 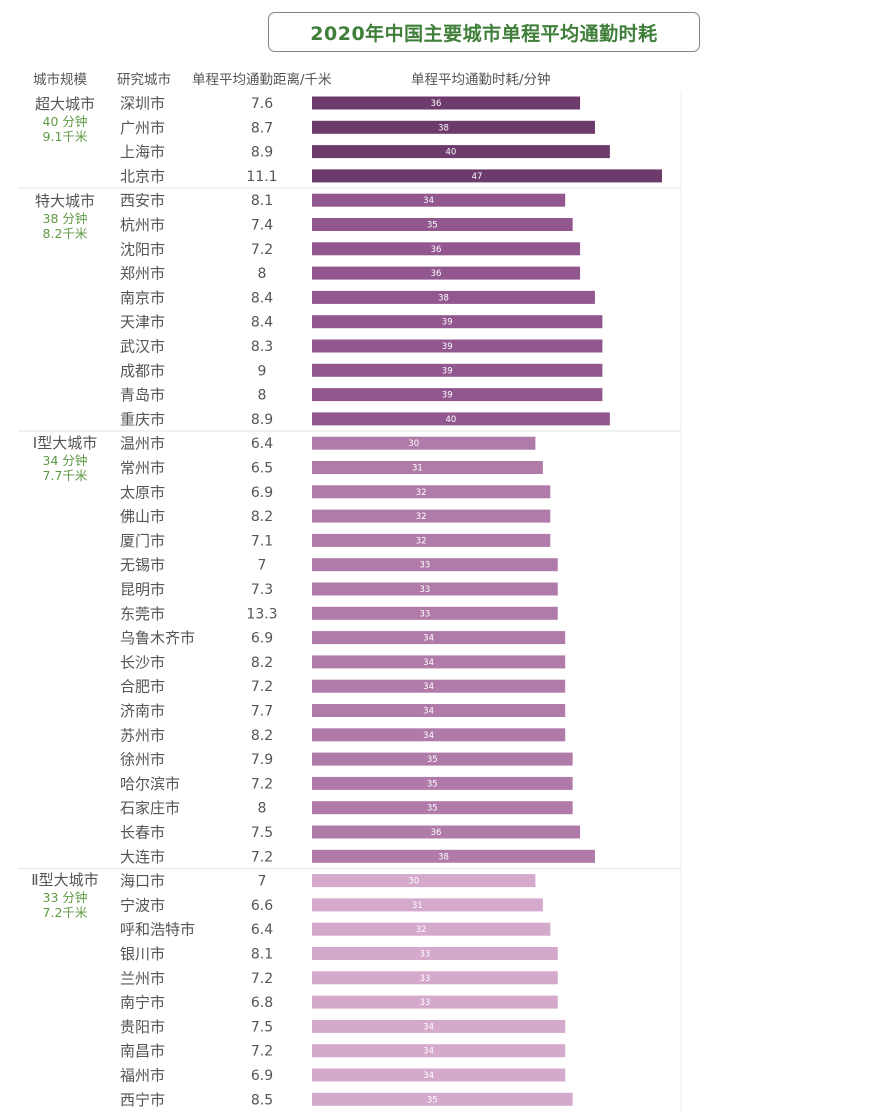 I want to click on city-label: 海口市, so click(x=142, y=881).